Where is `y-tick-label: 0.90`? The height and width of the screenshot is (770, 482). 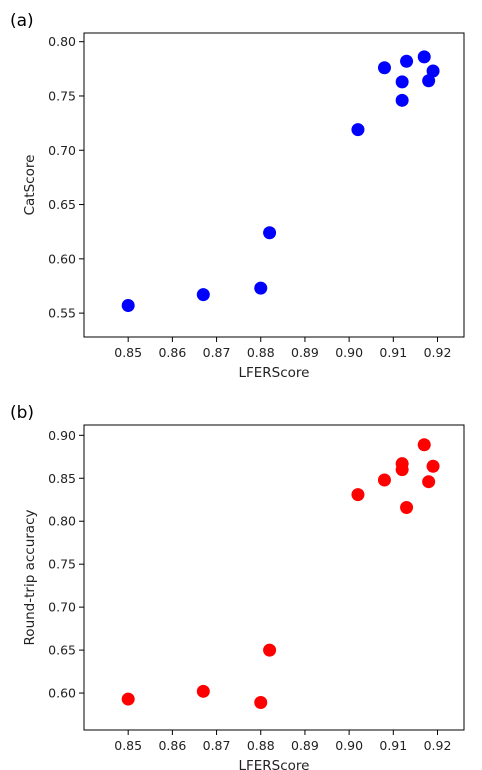
y-tick-label: 0.90 is located at coordinates (62, 435).